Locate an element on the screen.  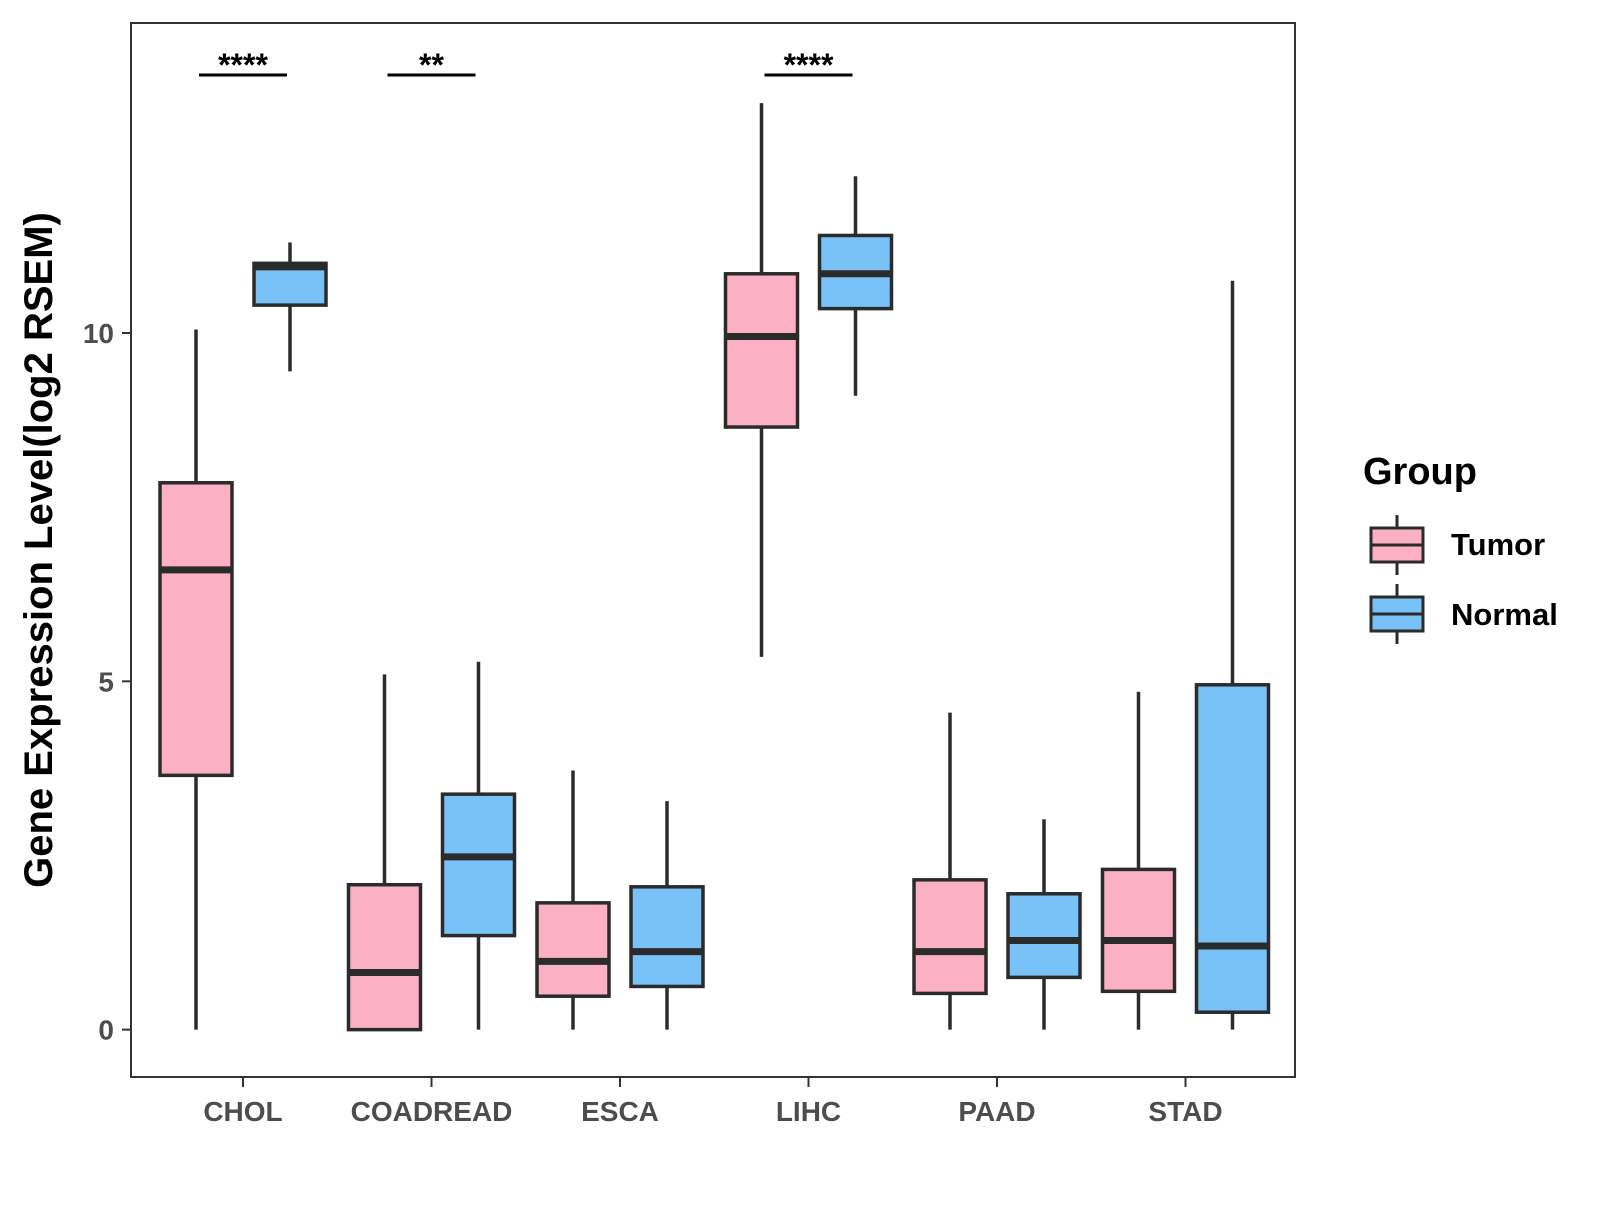
box-iqr-tumor-coadread is located at coordinates (384, 957).